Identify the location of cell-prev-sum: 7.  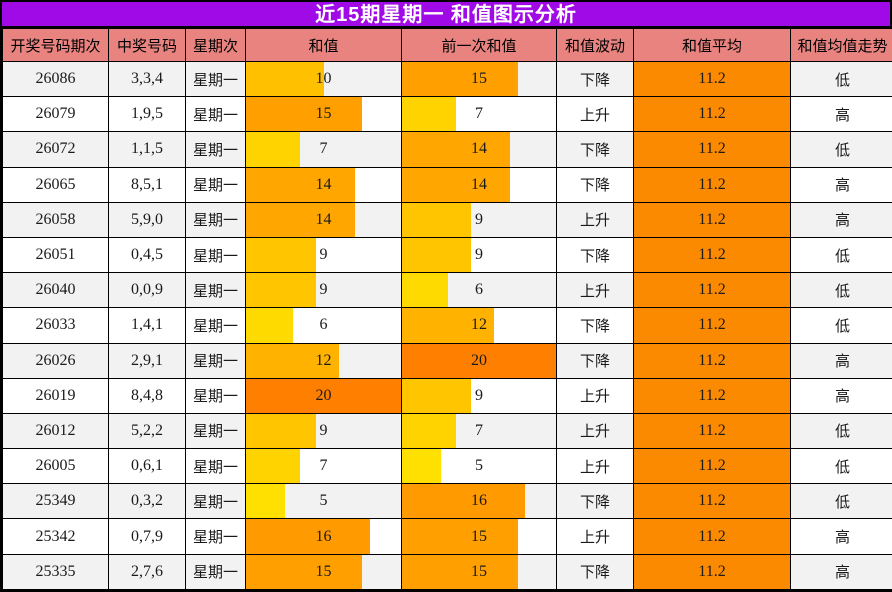
(479, 114).